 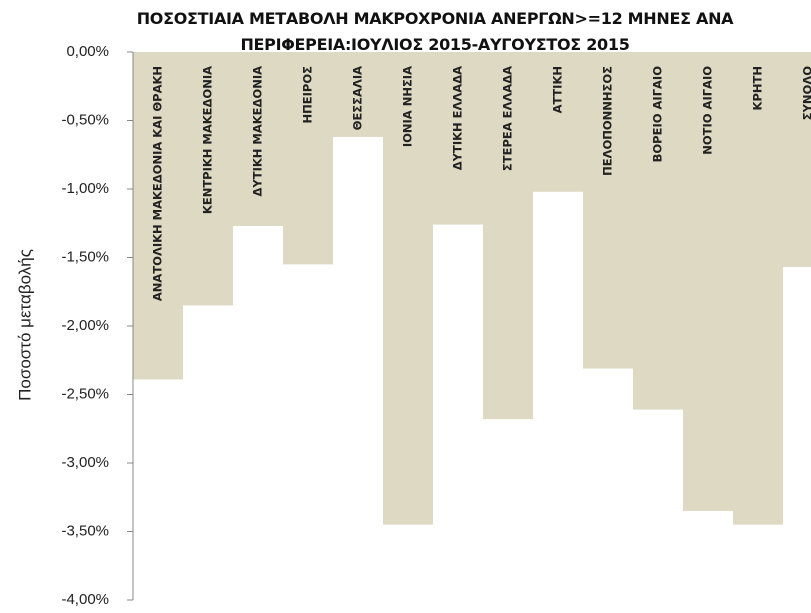 I want to click on category-label: ΘΕΣΣΑΛΙΑ, so click(x=358, y=98).